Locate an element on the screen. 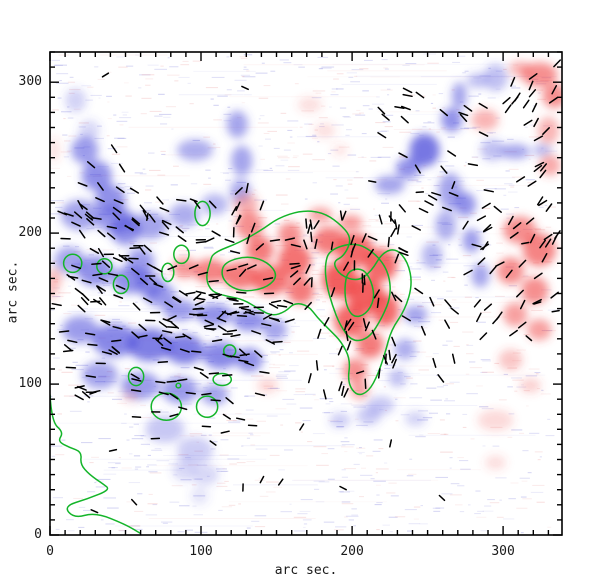 Image resolution: width=612 pixels, height=585 pixels. y-tick-label: 300 is located at coordinates (30, 82).